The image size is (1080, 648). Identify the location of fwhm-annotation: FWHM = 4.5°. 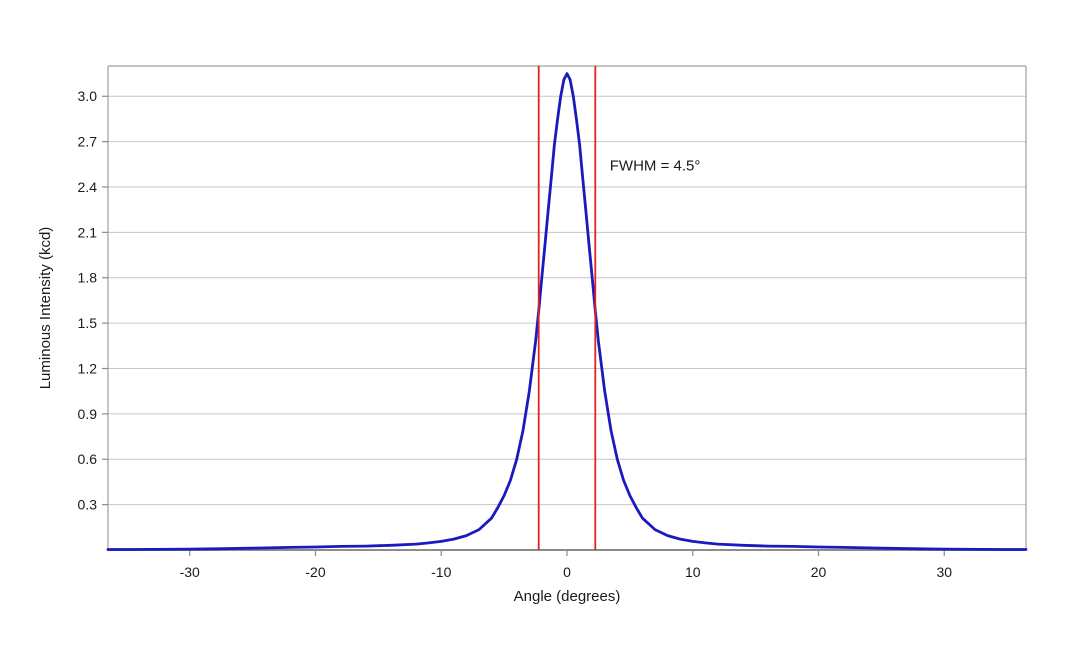
(655, 165).